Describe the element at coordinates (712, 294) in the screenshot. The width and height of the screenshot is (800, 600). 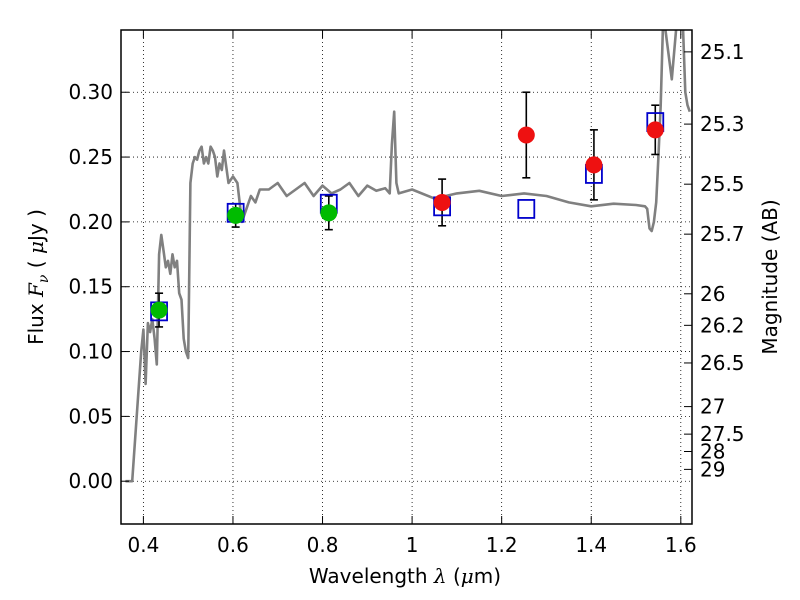
I see `mag-tick-label: 26` at that location.